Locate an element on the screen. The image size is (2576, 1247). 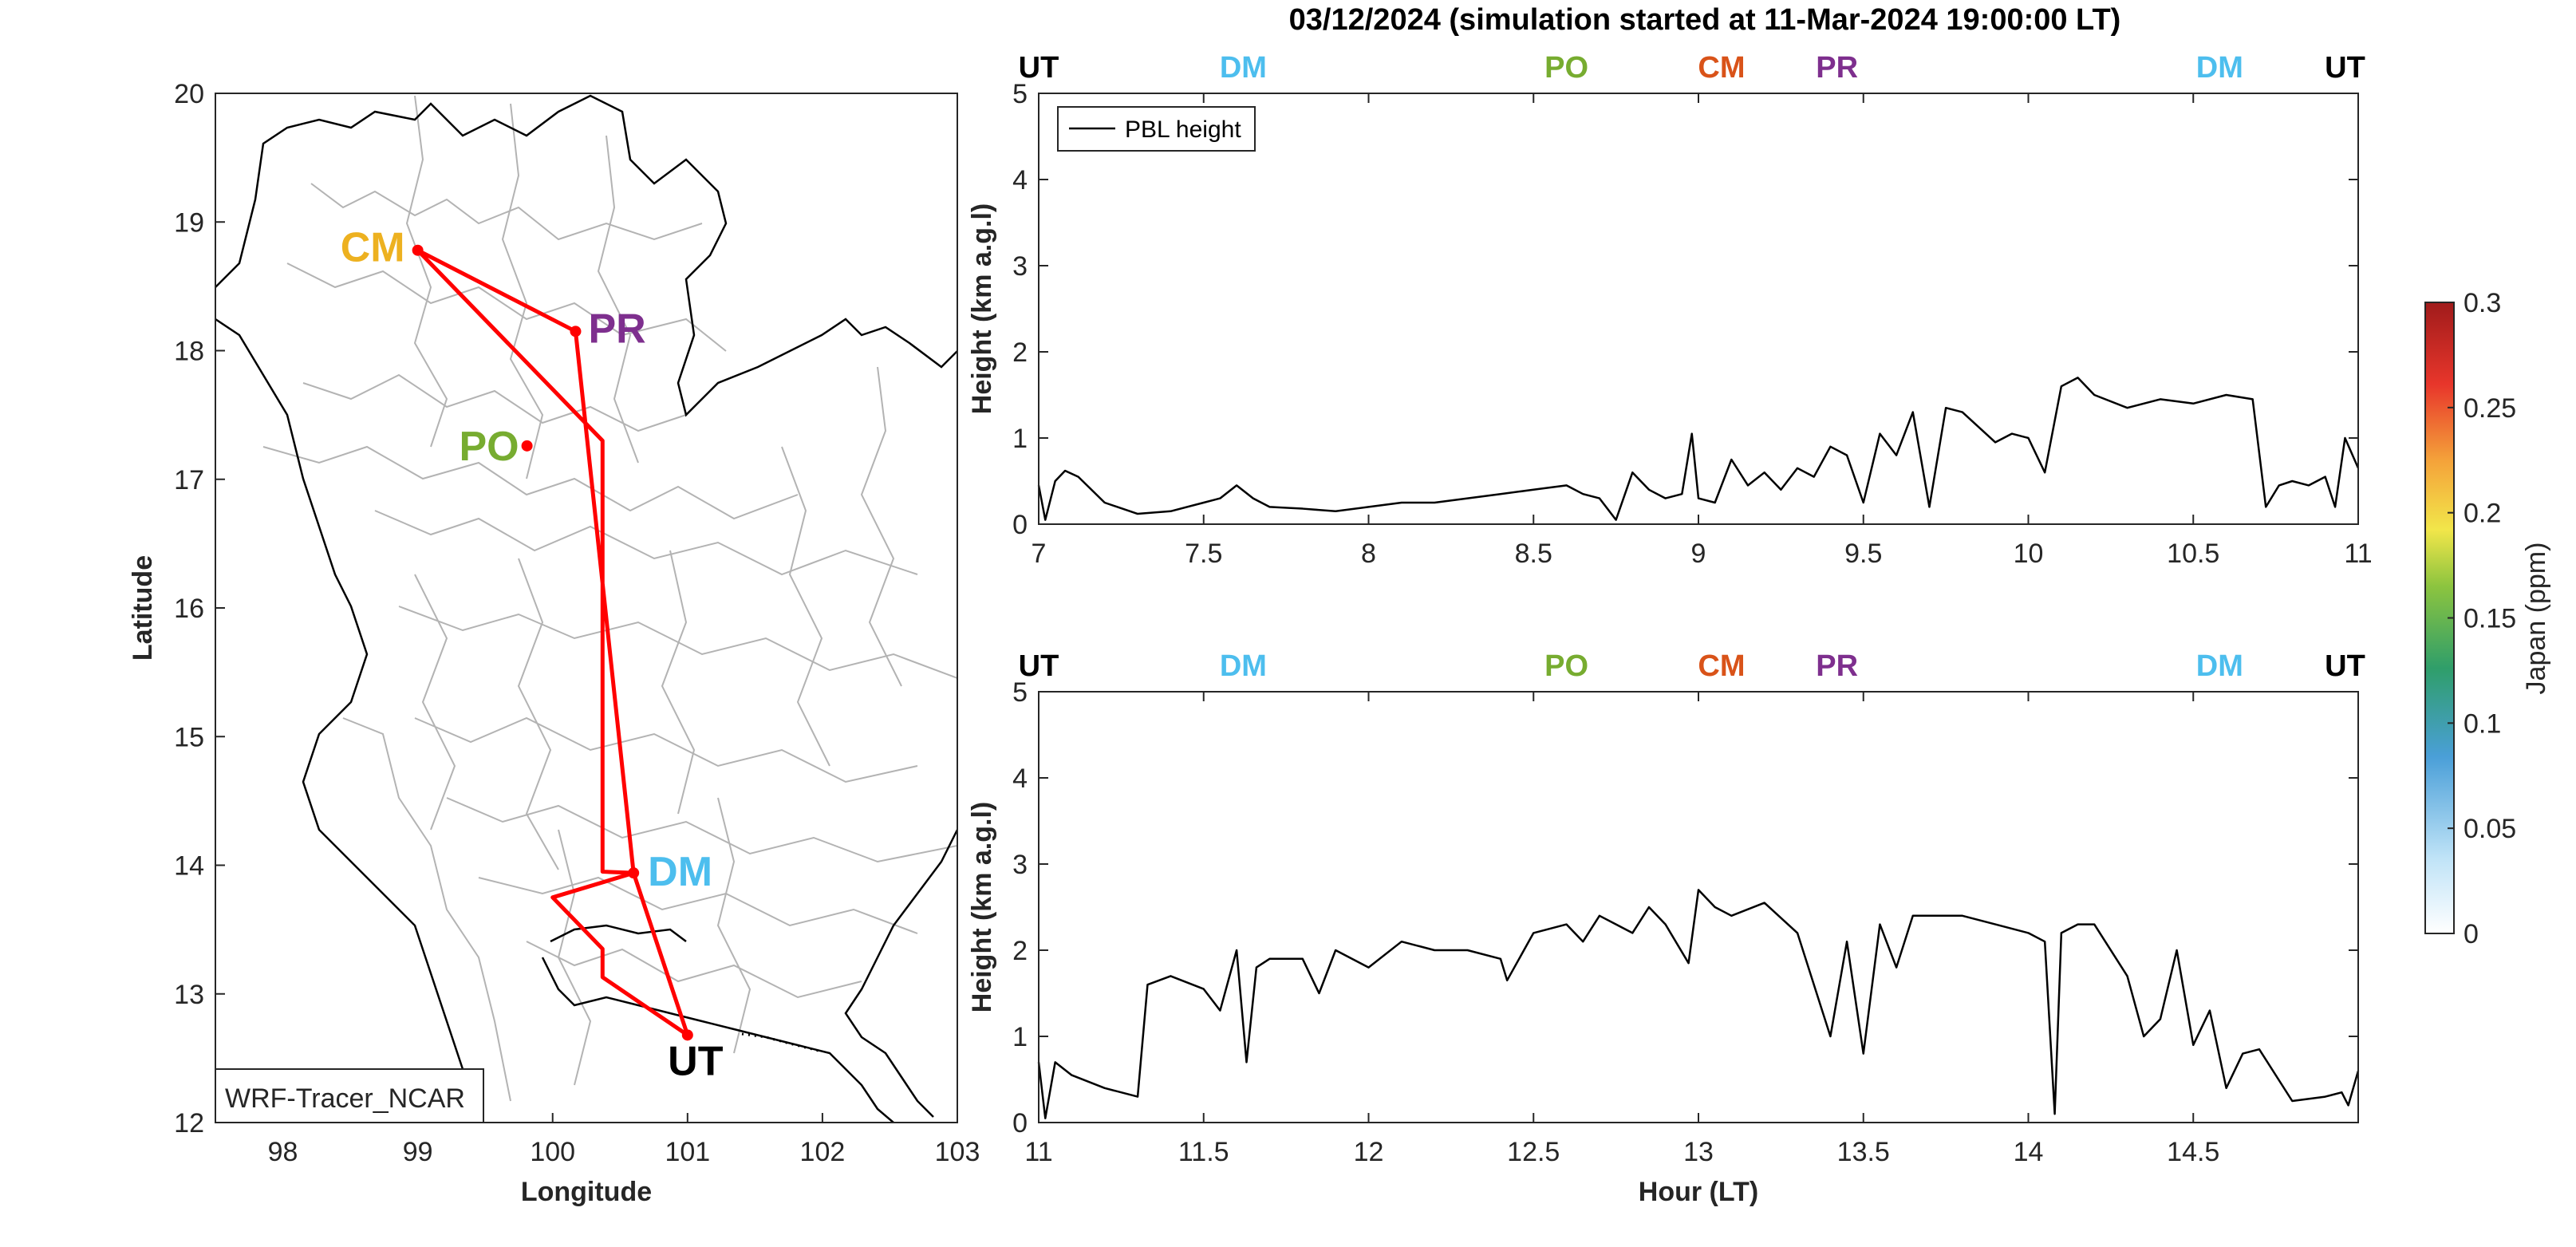
x-tick-label: 12 is located at coordinates (1369, 1152).